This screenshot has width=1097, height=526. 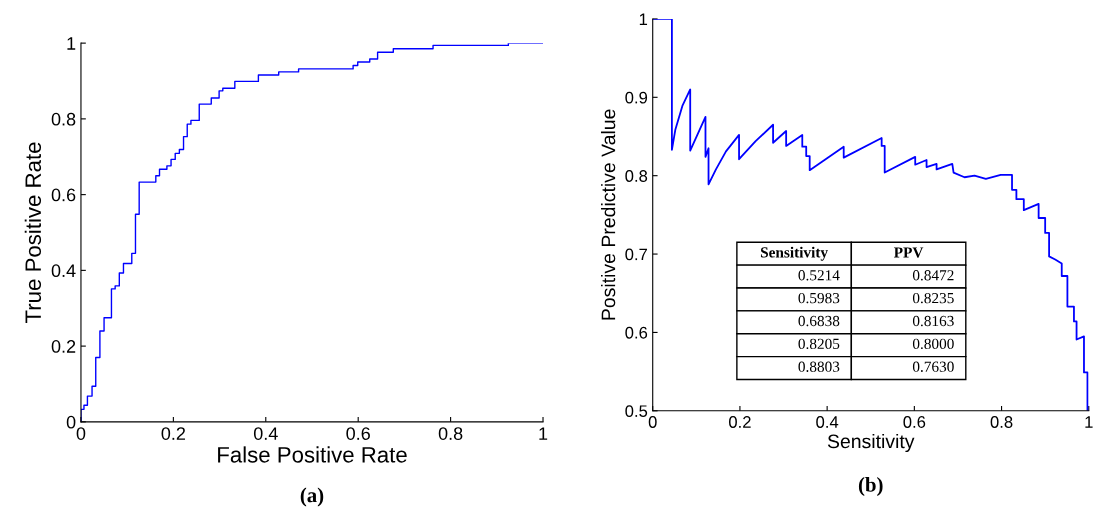 I want to click on y-tick-label: 0.7, so click(x=636, y=254).